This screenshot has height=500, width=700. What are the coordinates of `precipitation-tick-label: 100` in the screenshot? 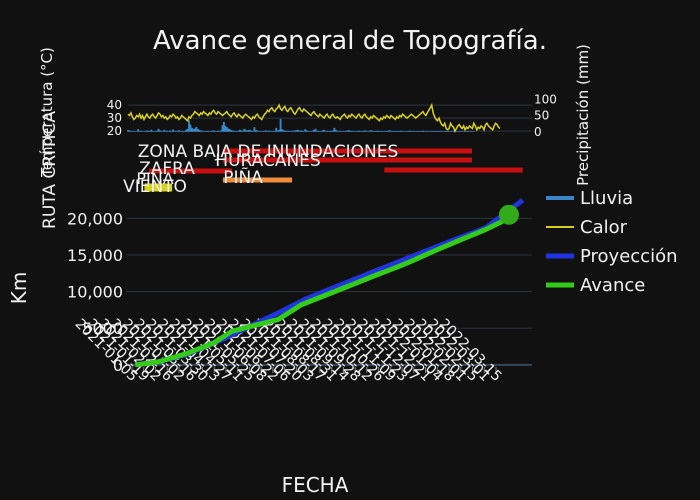 It's located at (545, 99).